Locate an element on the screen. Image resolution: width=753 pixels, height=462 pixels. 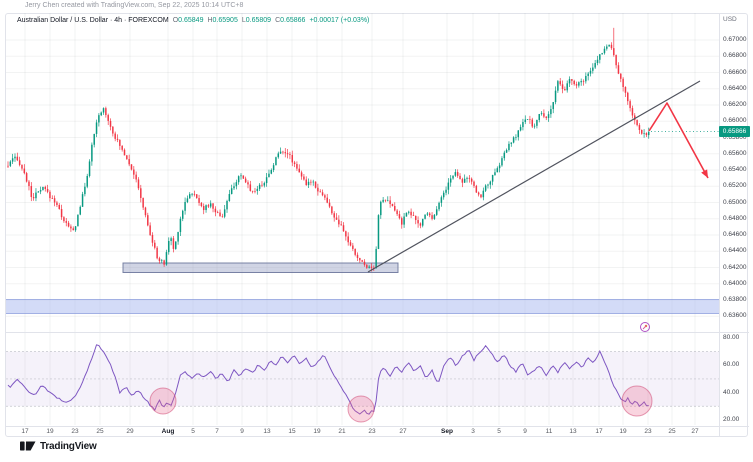
rsi-band is located at coordinates (362, 379).